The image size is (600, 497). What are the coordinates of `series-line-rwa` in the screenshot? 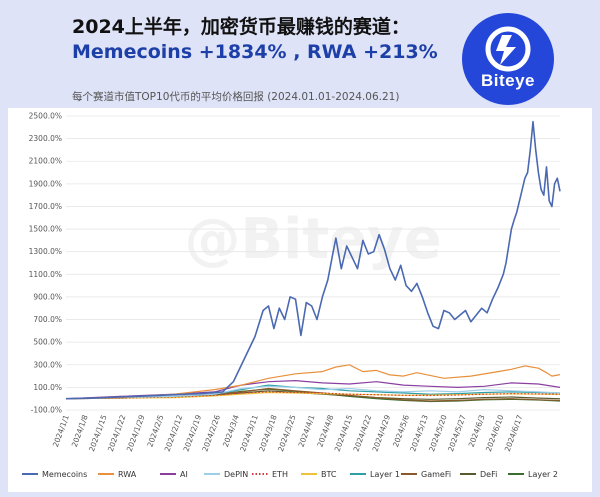 It's located at (313, 382).